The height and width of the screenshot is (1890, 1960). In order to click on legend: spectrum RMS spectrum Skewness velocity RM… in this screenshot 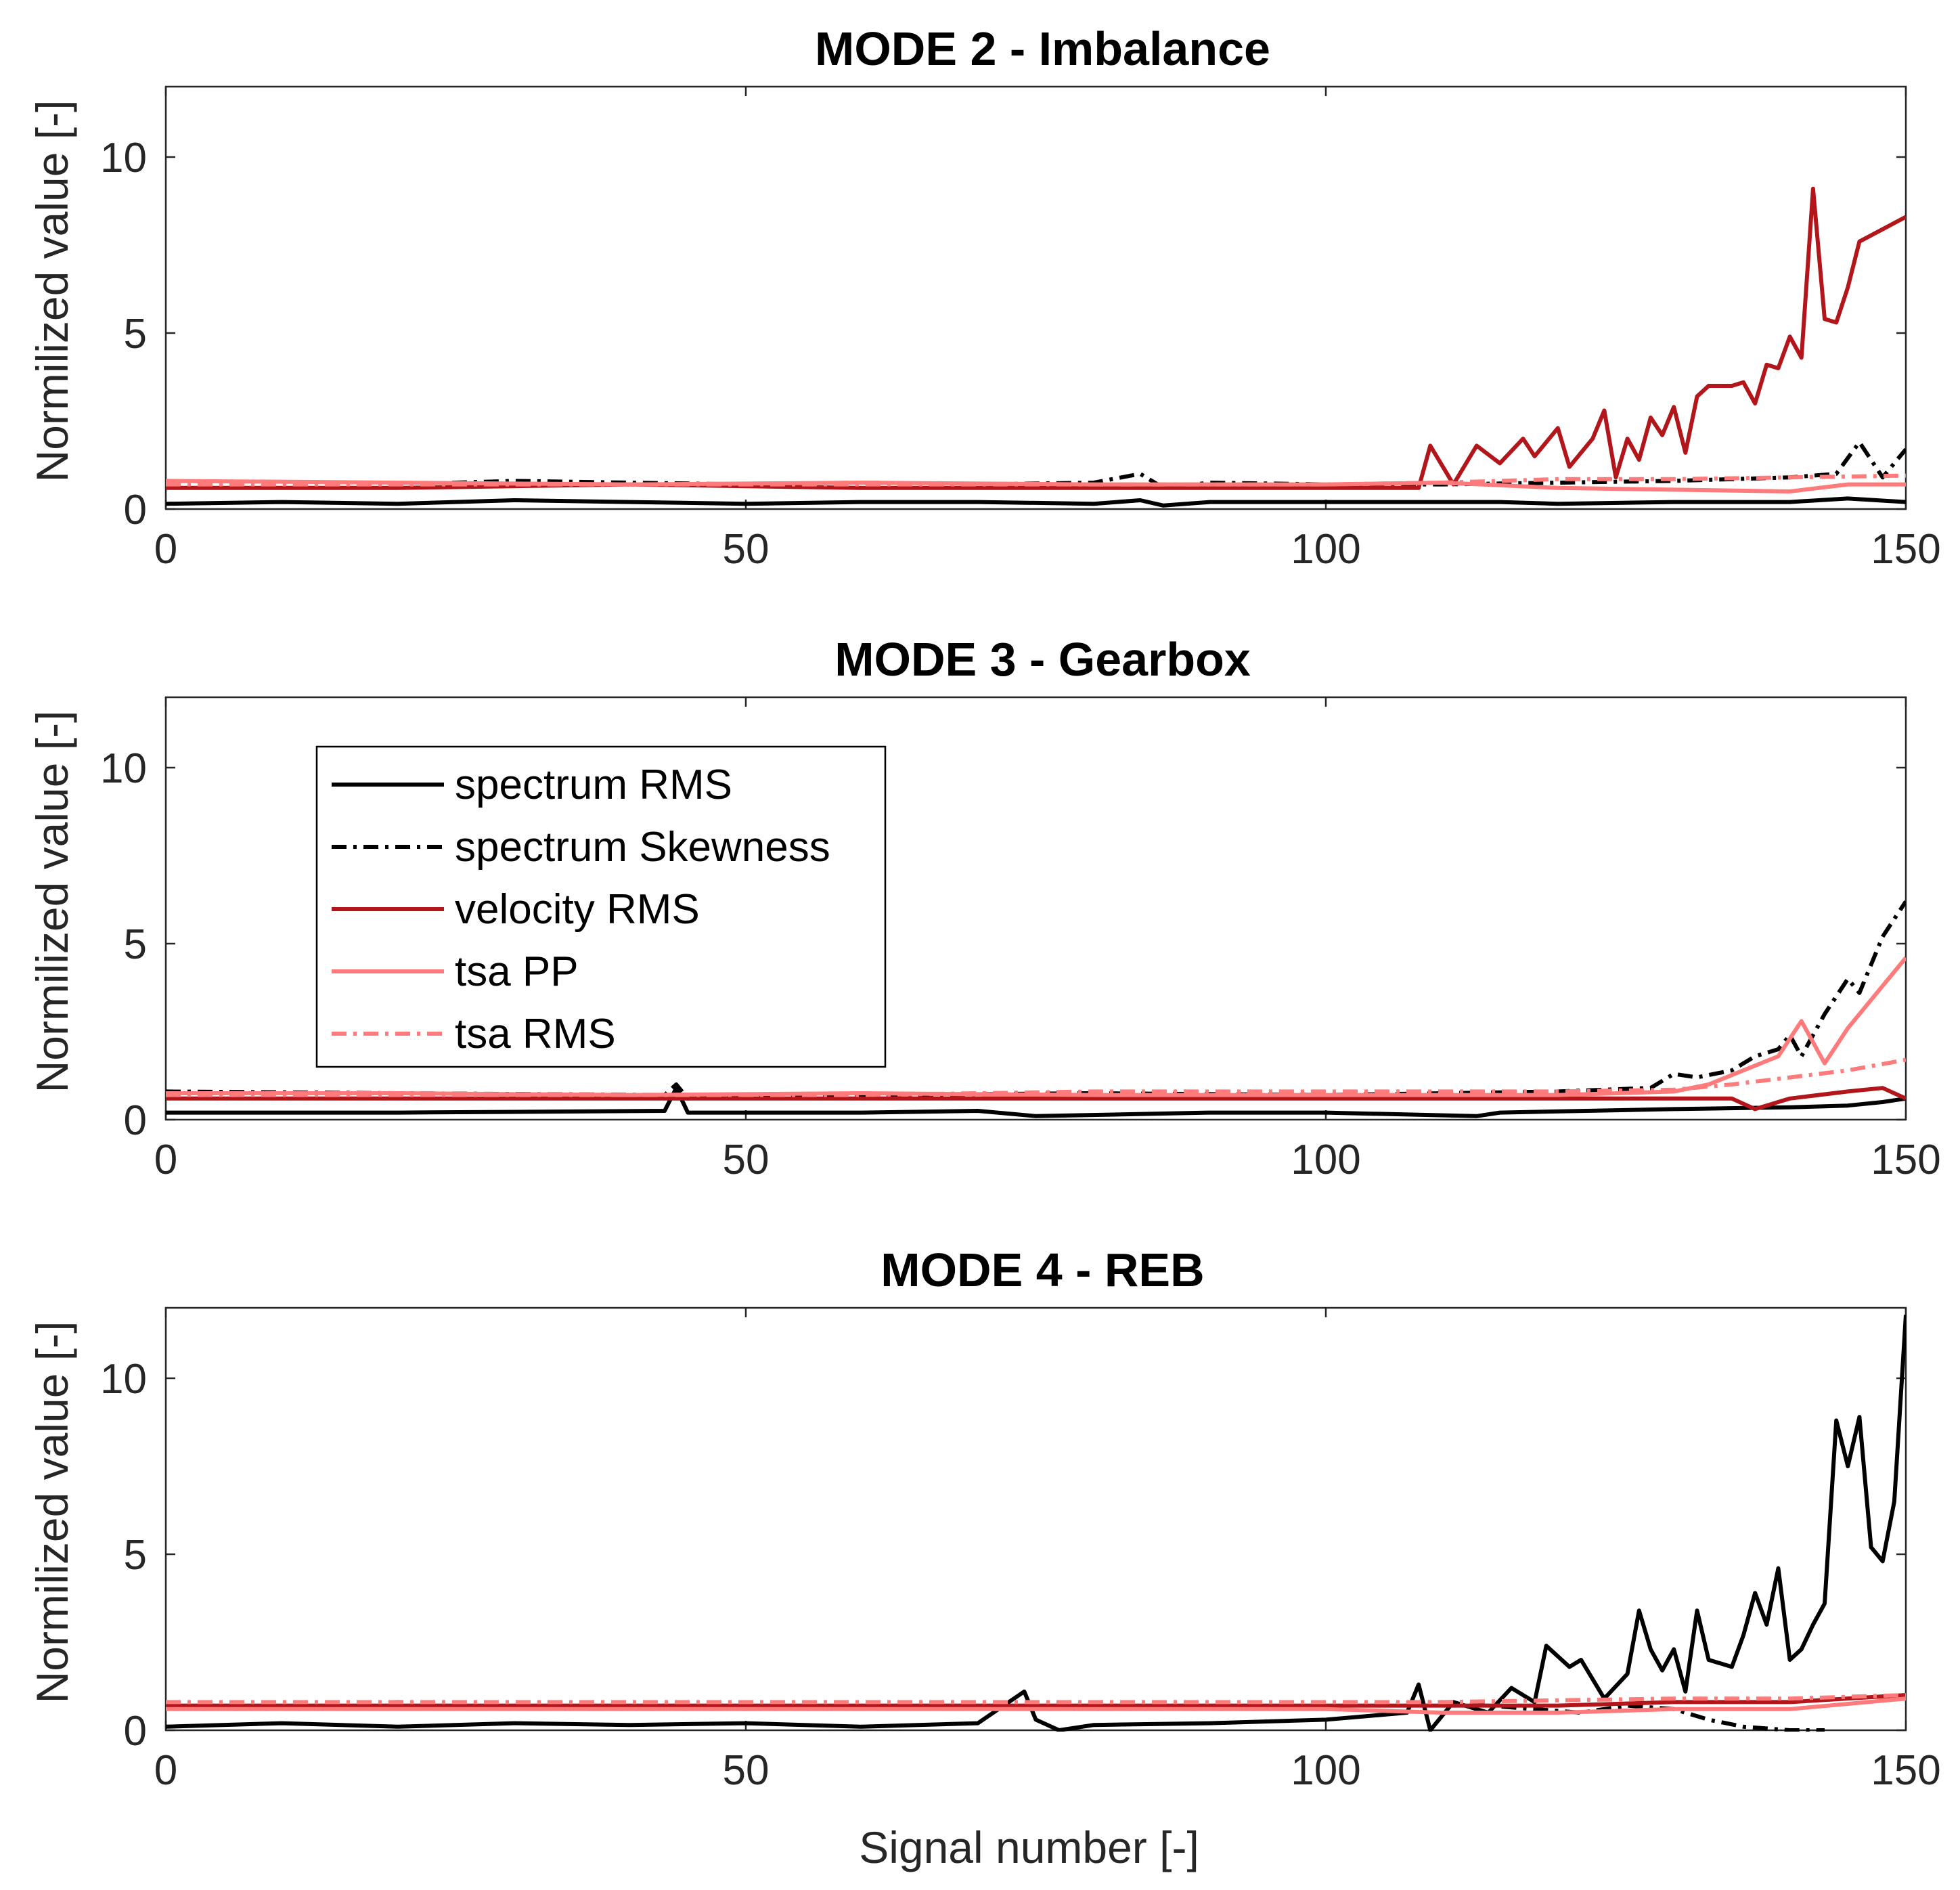, I will do `click(601, 906)`.